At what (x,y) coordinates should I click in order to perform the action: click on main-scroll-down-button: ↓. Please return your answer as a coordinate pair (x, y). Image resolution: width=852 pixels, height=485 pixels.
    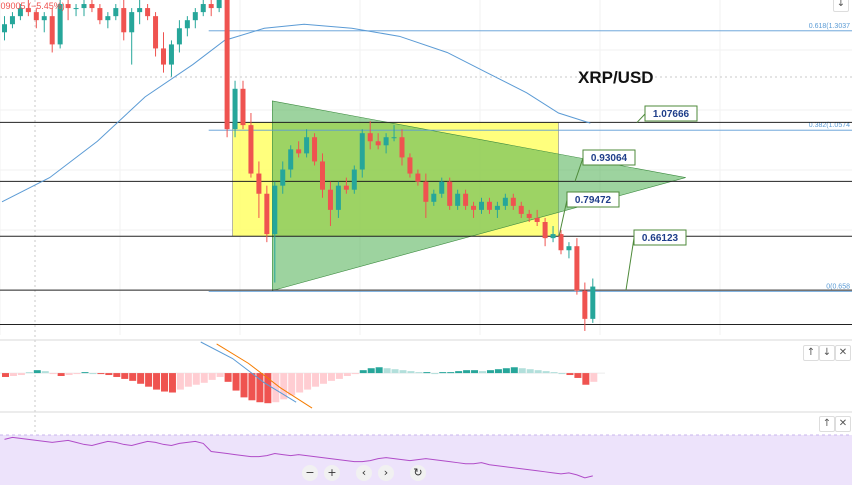
    Looking at the image, I should click on (841, 6).